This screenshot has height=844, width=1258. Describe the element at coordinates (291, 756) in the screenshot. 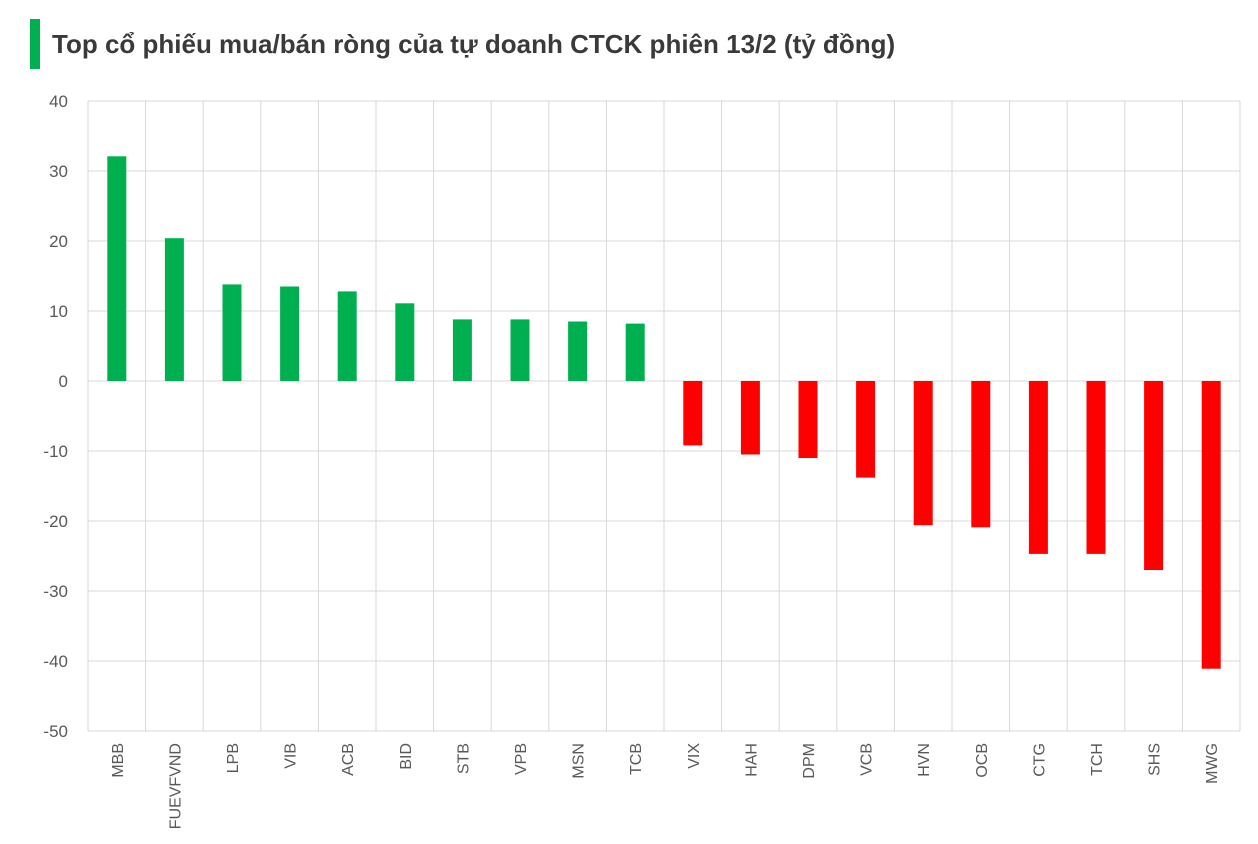

I see `x-tick-label: VIB` at that location.